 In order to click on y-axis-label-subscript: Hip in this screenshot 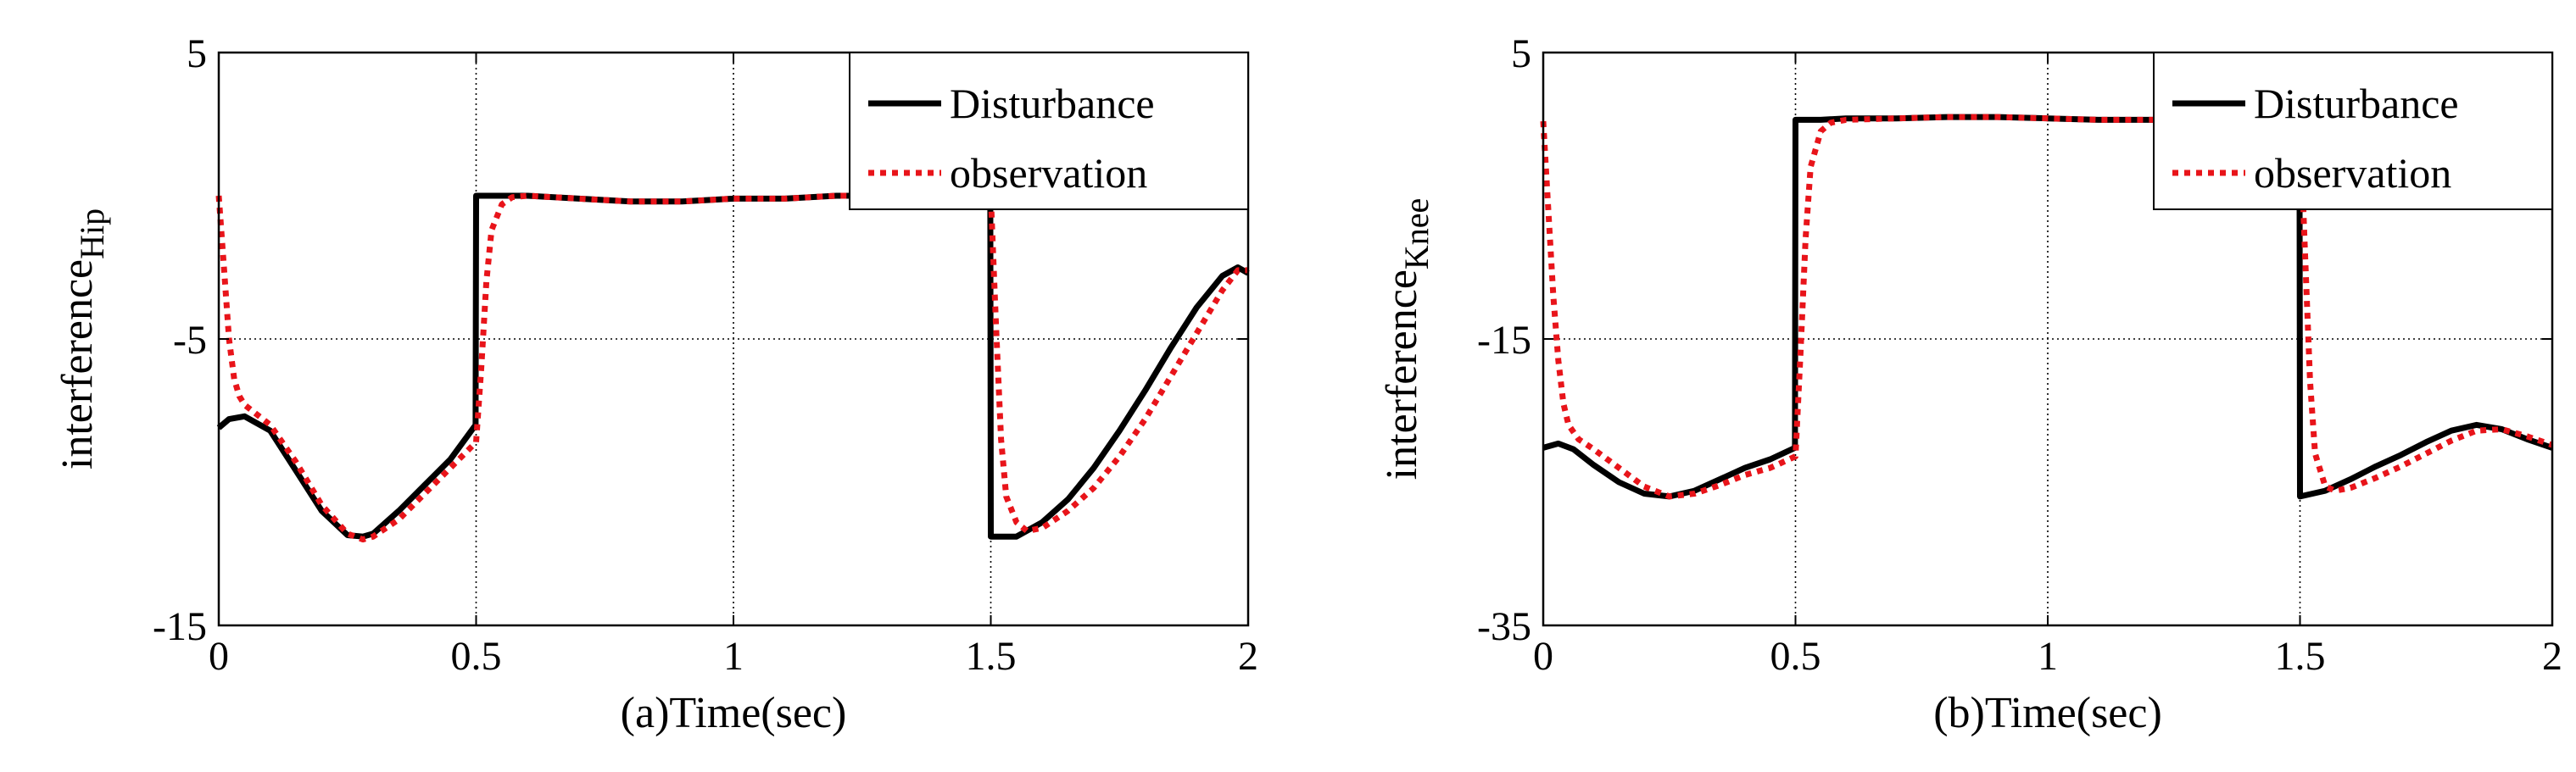, I will do `click(92, 233)`.